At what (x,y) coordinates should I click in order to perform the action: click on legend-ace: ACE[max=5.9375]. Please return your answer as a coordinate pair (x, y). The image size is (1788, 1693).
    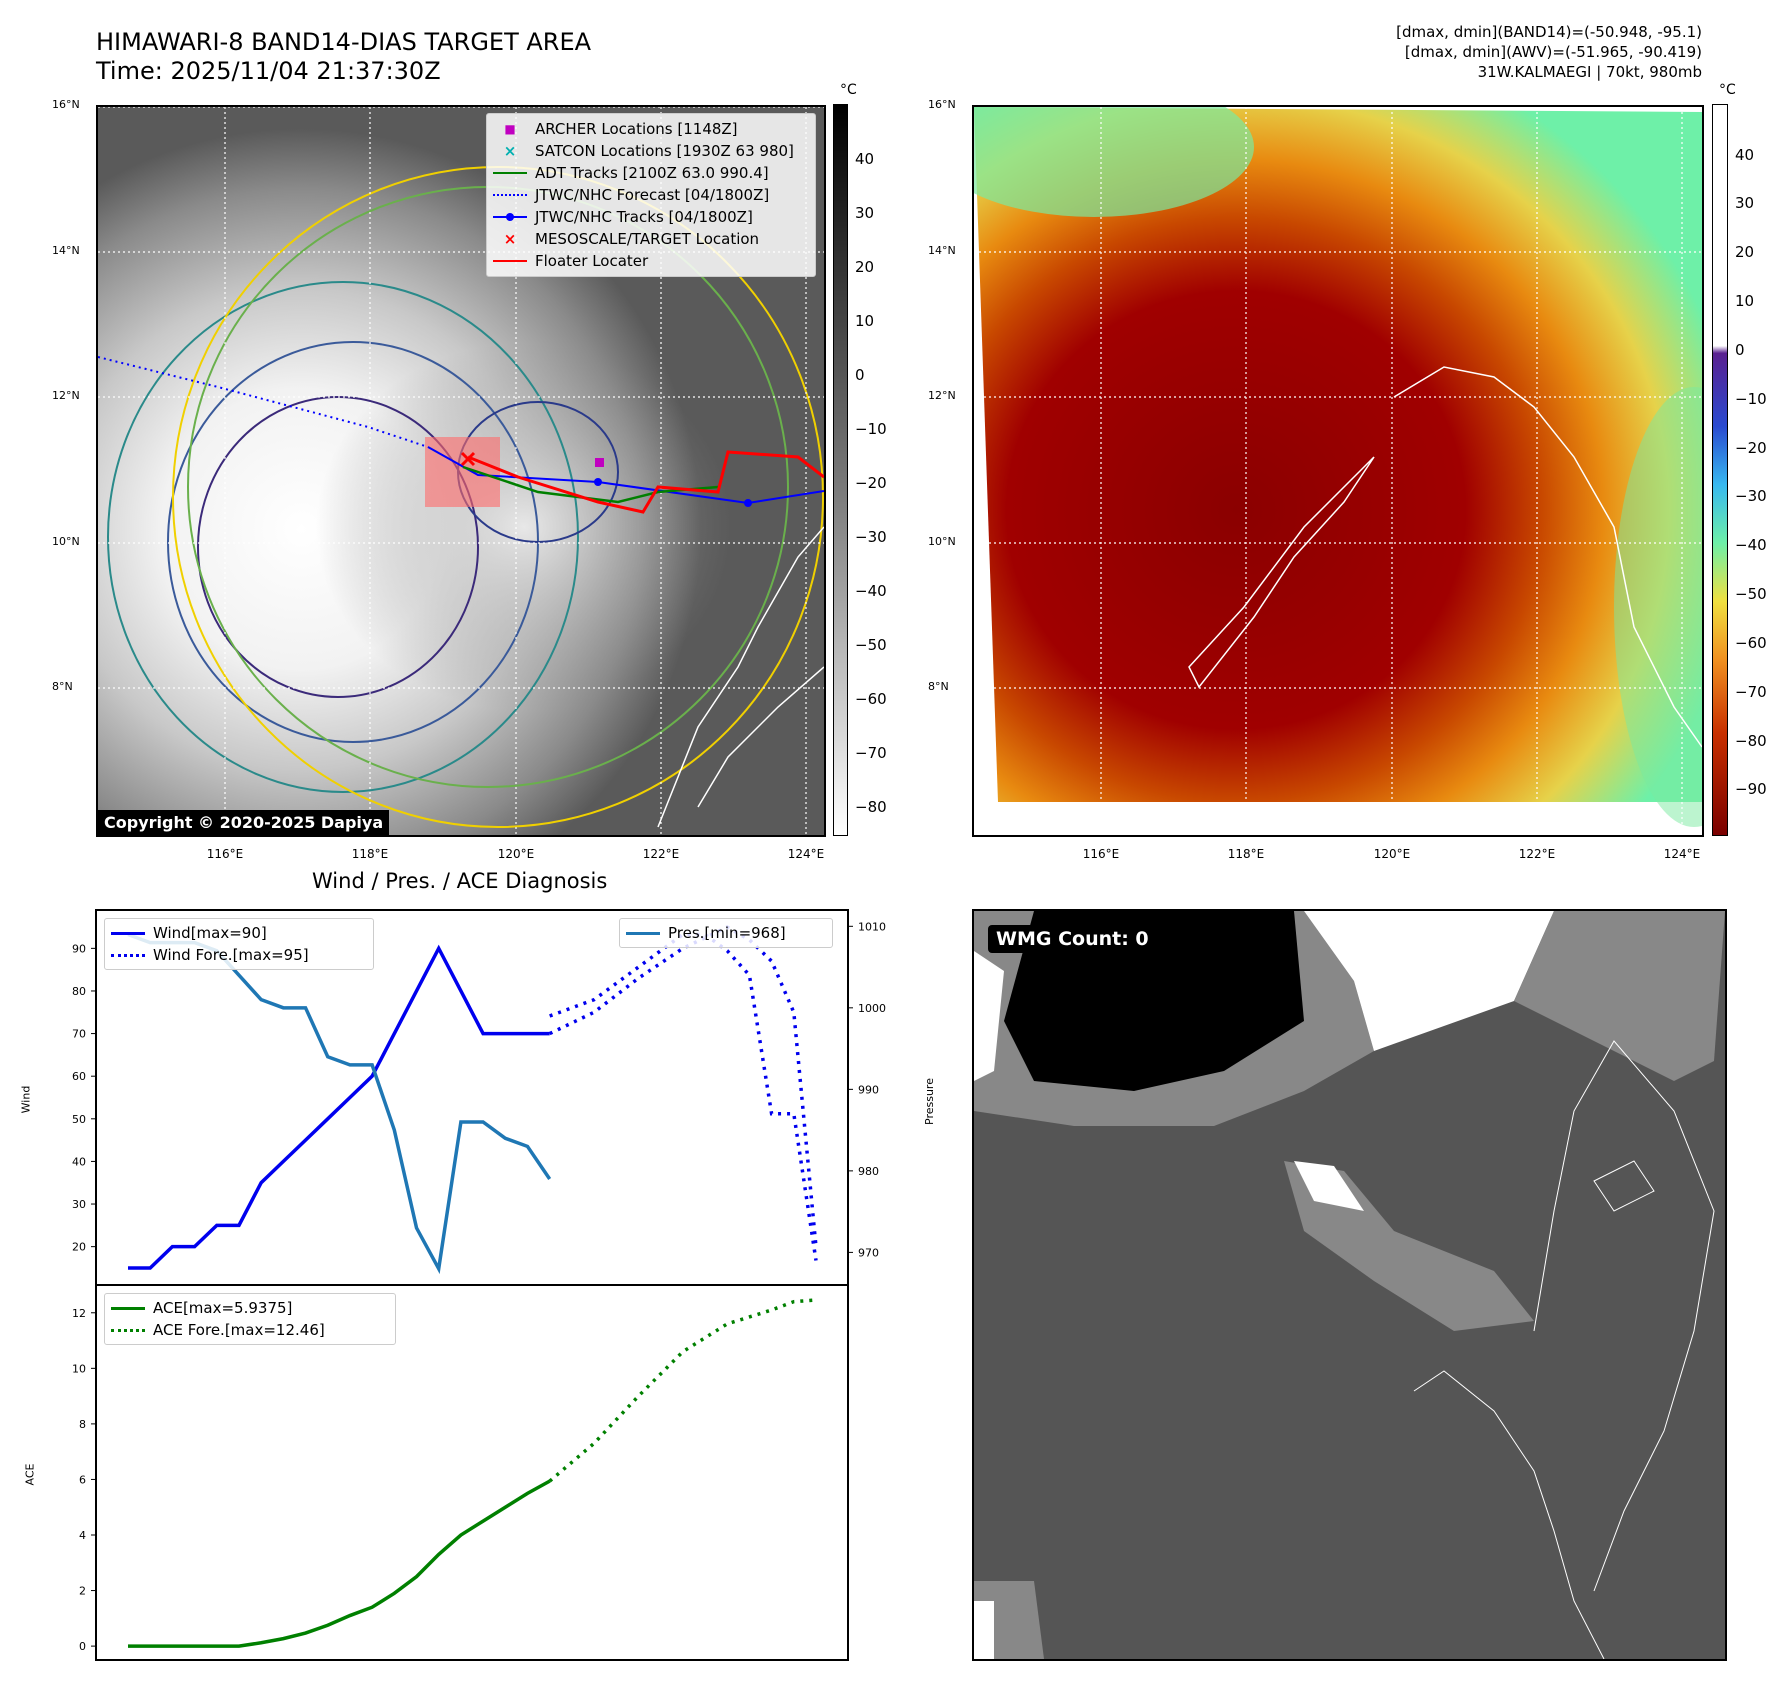
    Looking at the image, I should click on (250, 1308).